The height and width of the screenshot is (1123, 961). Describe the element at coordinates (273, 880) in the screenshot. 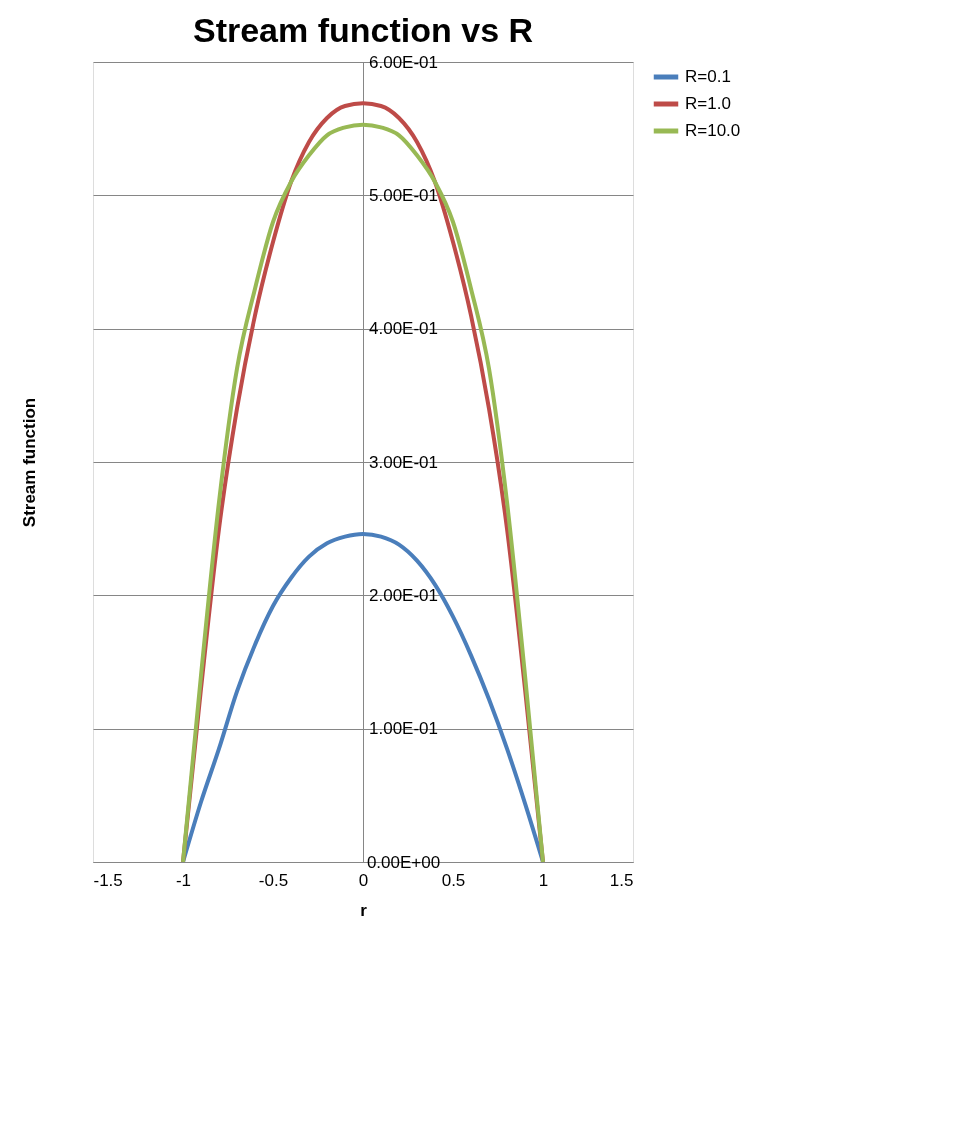

I see `x-tick-label: -0.5` at that location.